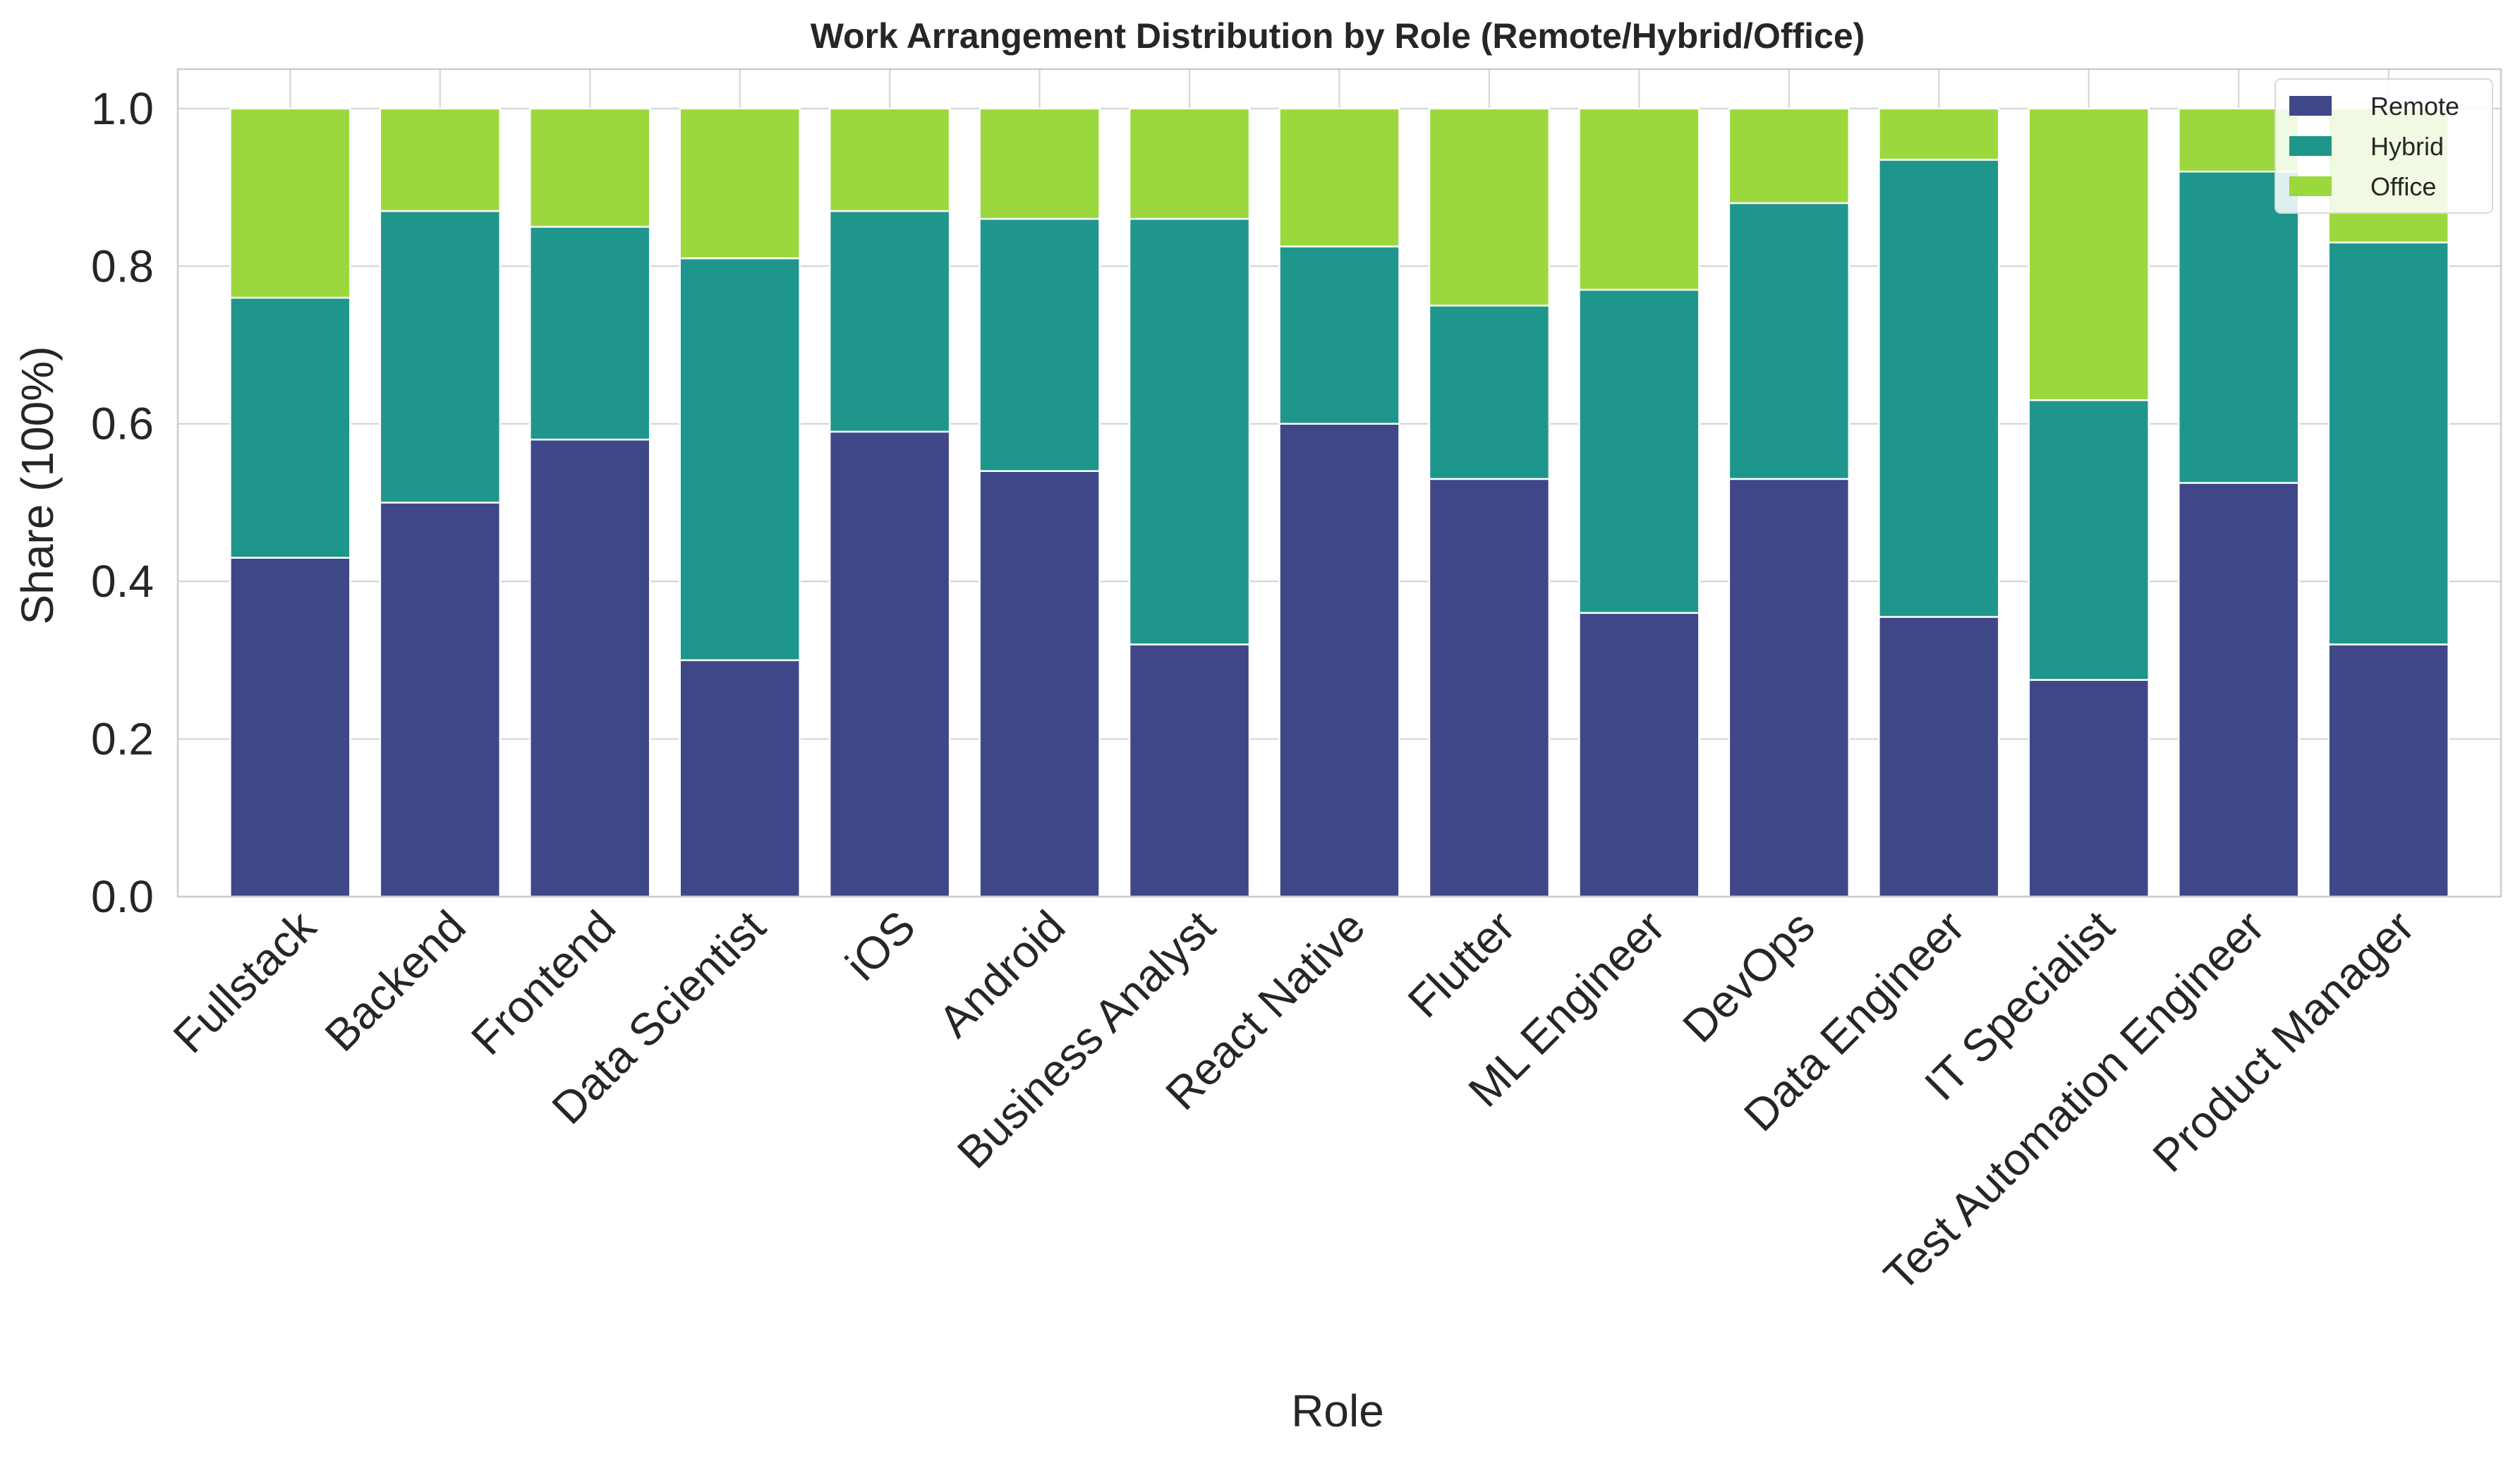 The image size is (2520, 1461). What do you see at coordinates (1339, 178) in the screenshot?
I see `bar-office-react-native` at bounding box center [1339, 178].